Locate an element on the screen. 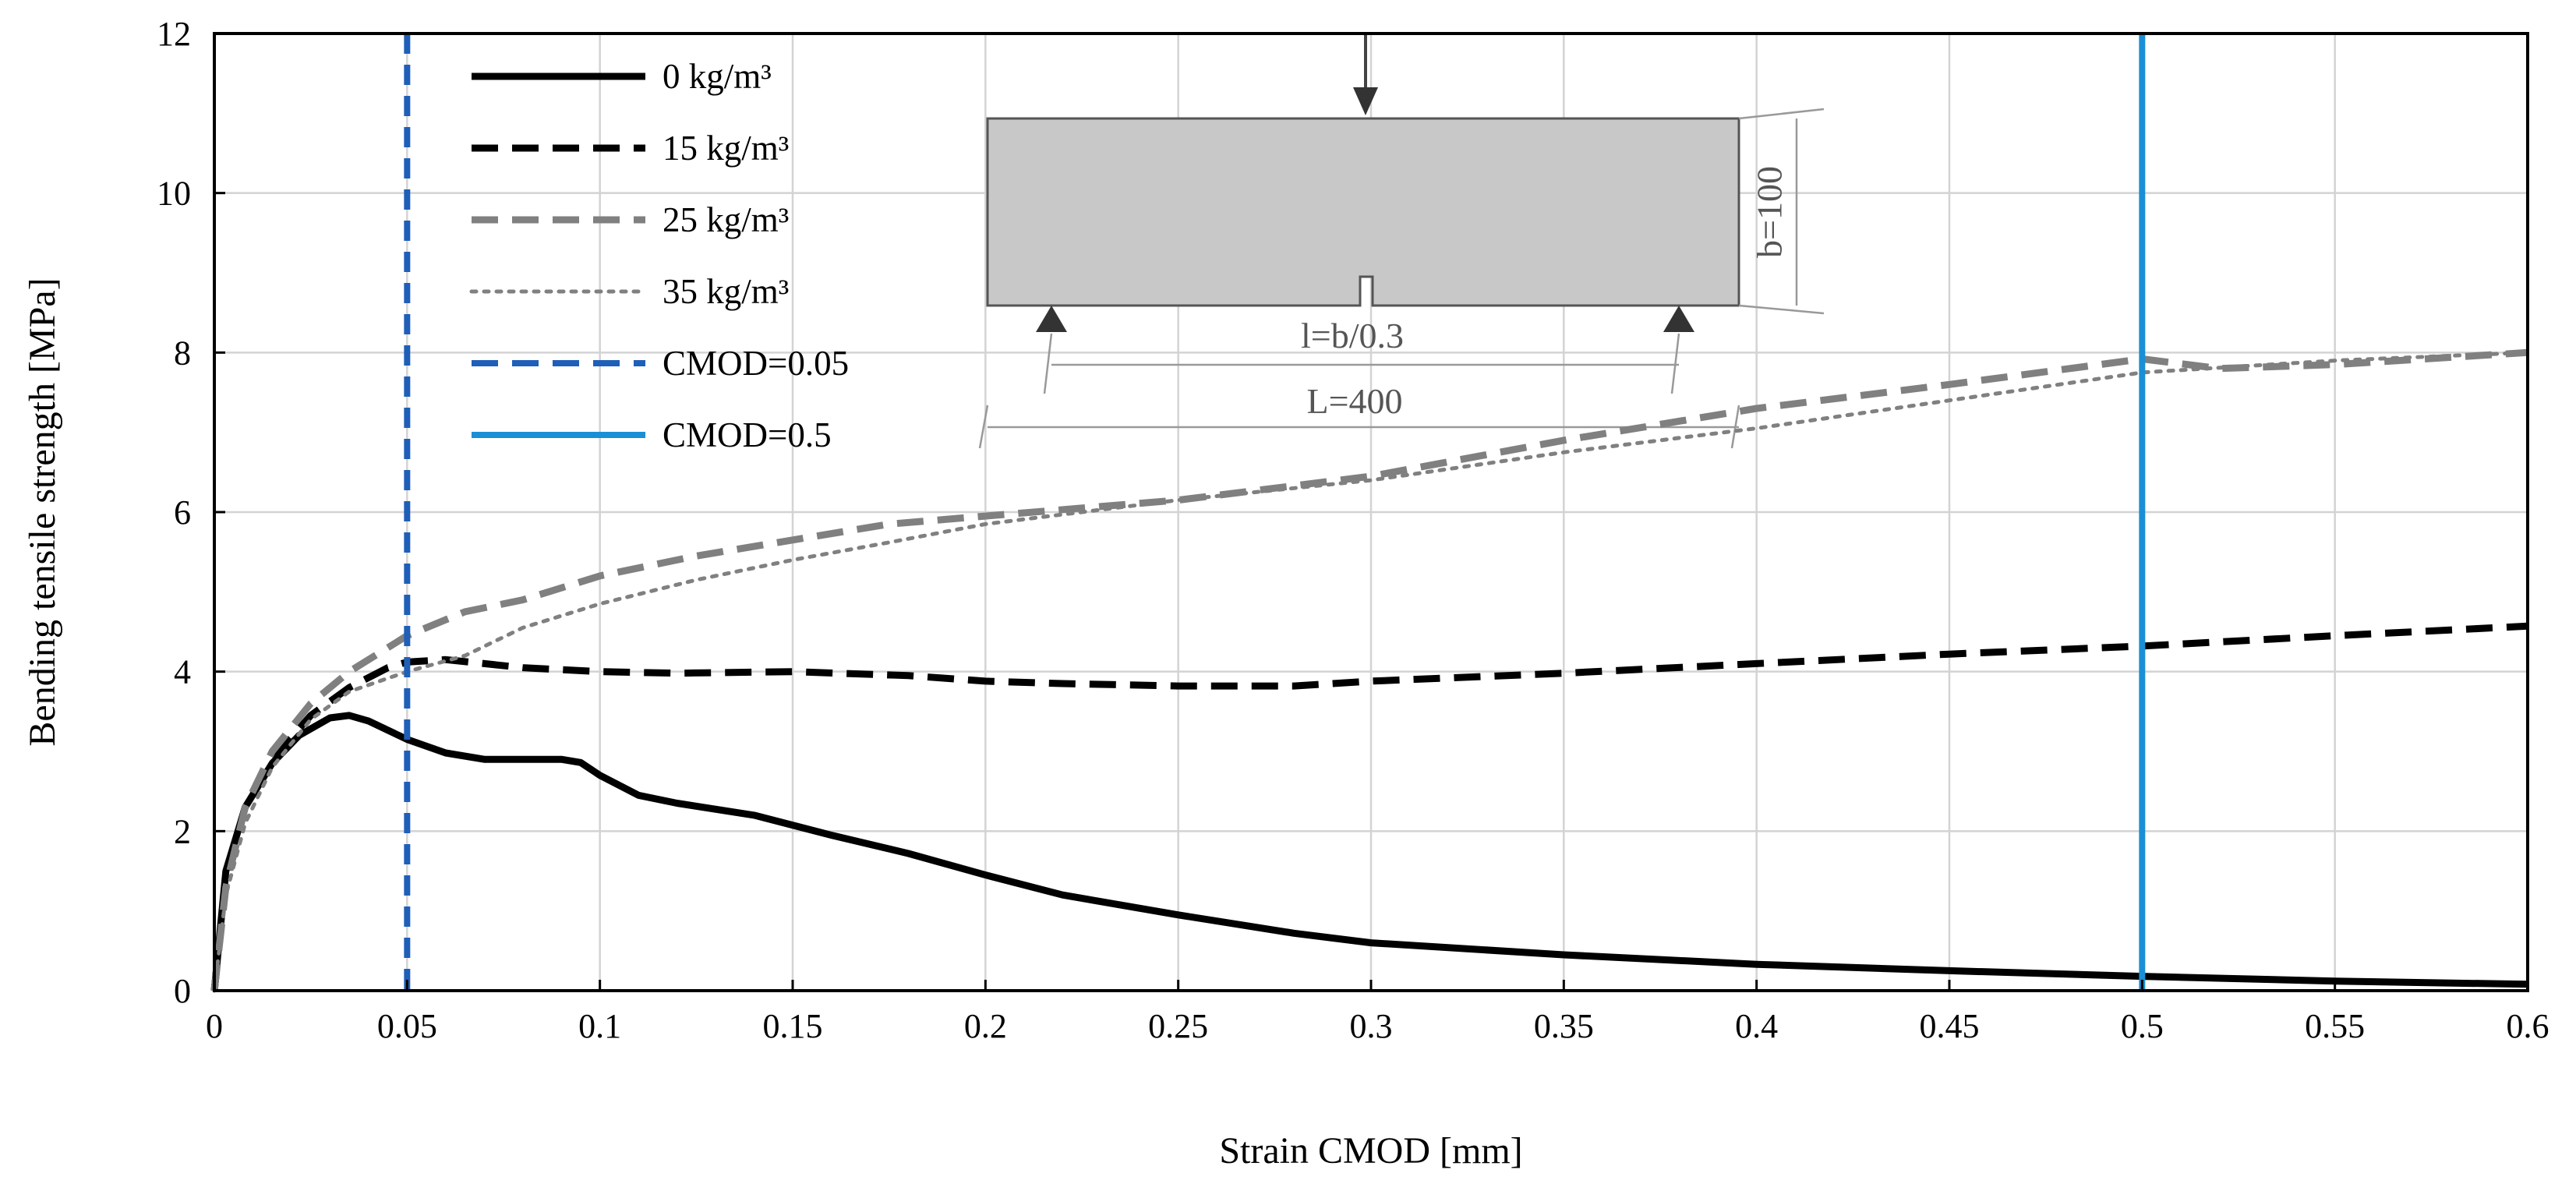 The height and width of the screenshot is (1198, 2576). height-ext-bottom is located at coordinates (1781, 309).